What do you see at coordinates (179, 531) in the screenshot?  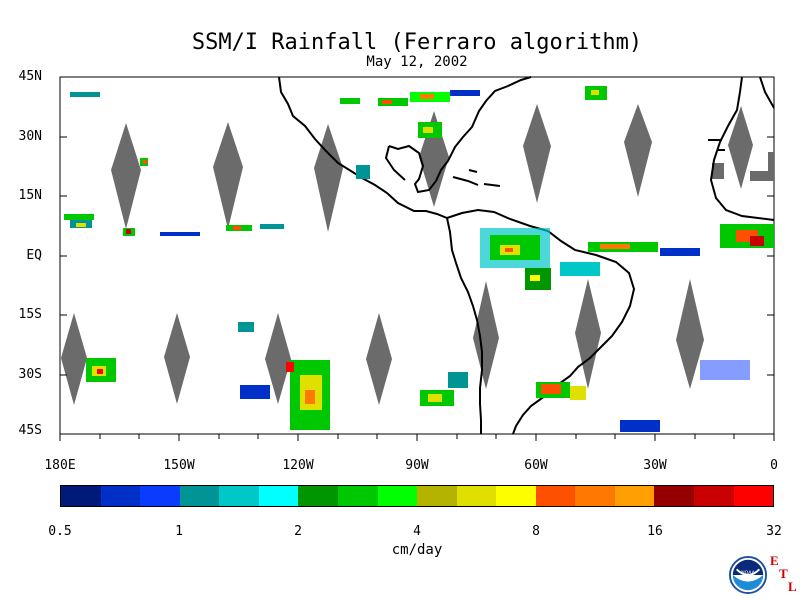 I see `colorbar-tick-label: 1` at bounding box center [179, 531].